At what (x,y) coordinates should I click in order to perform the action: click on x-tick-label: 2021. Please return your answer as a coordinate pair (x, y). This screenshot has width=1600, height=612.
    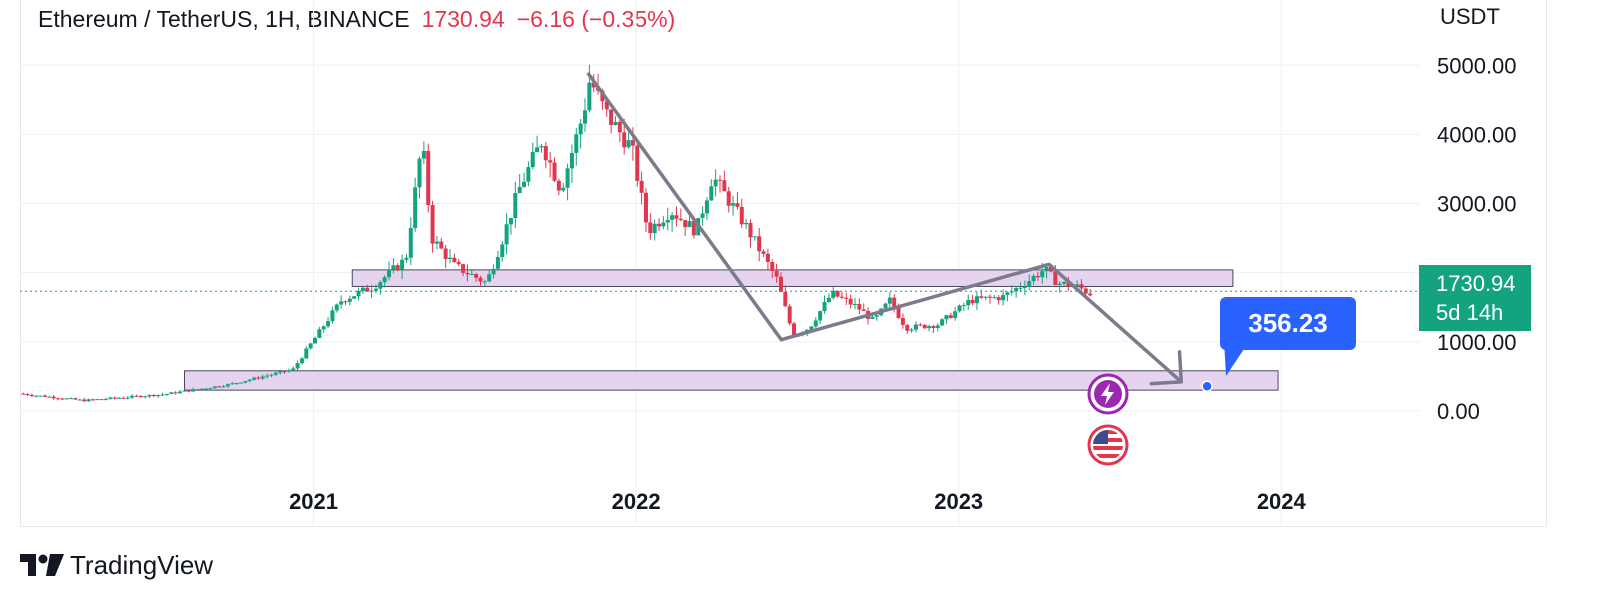
    Looking at the image, I should click on (313, 501).